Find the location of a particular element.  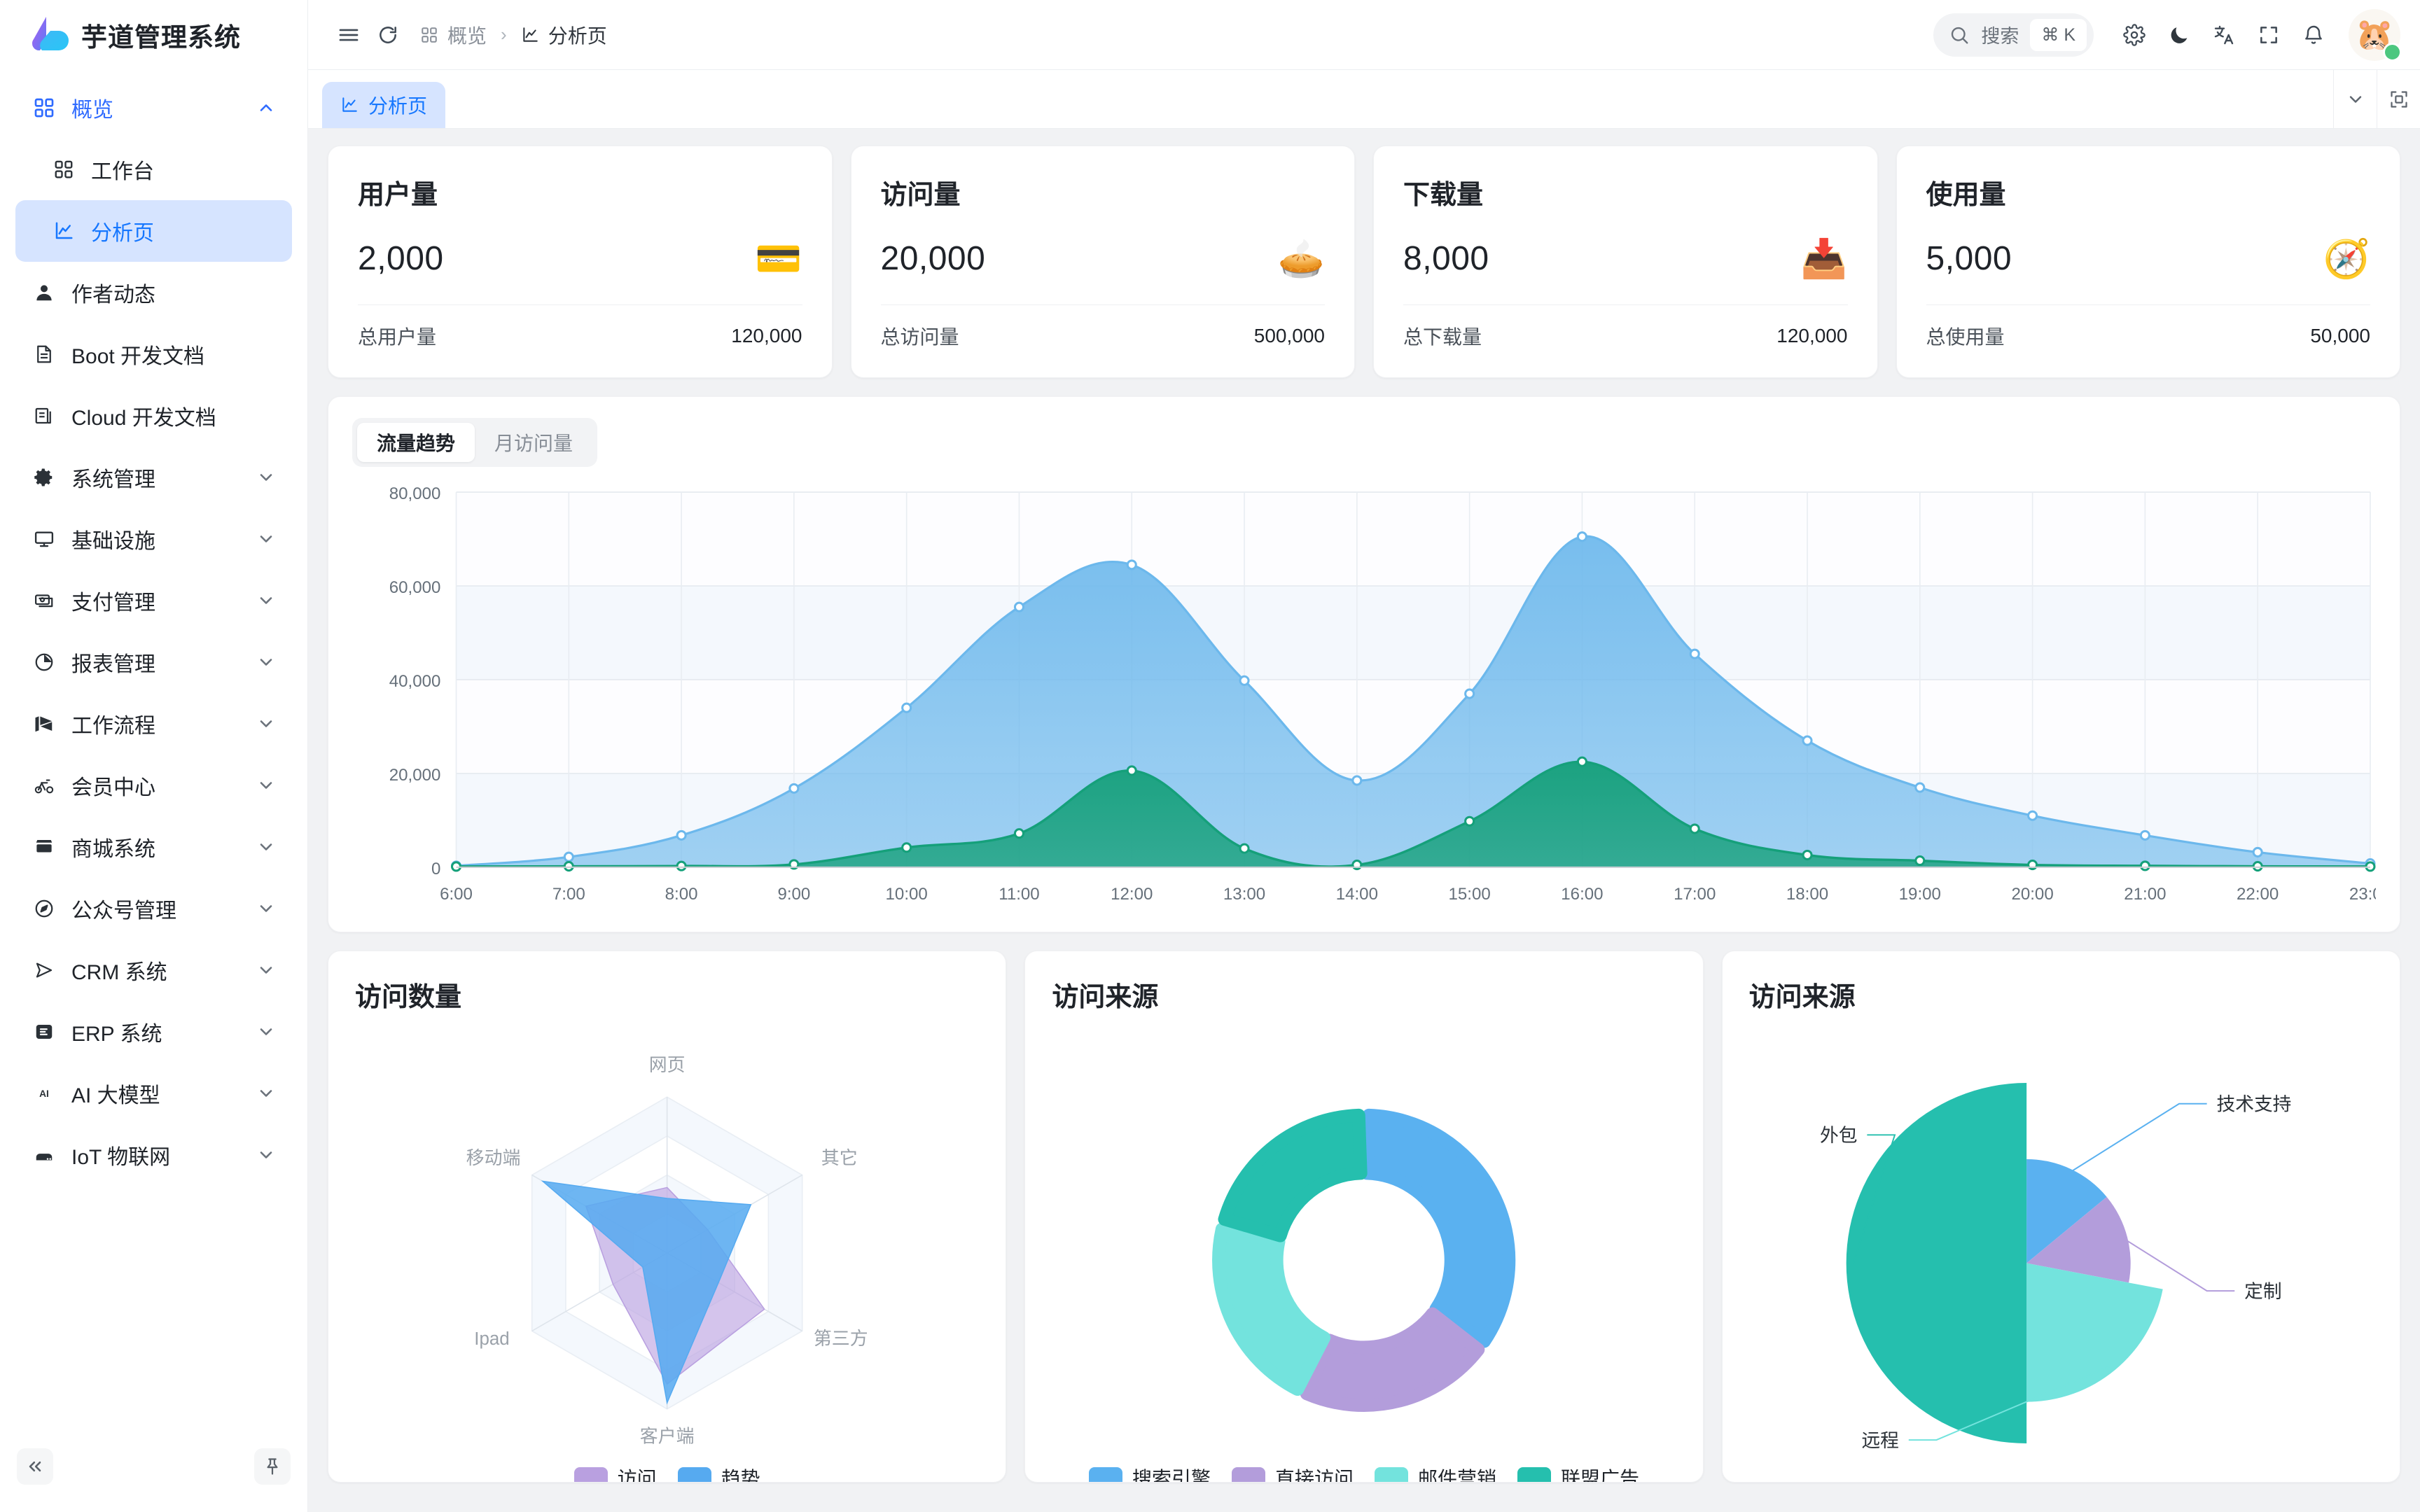

sidebar-item-payment-management: 支付管理 is located at coordinates (153, 600).